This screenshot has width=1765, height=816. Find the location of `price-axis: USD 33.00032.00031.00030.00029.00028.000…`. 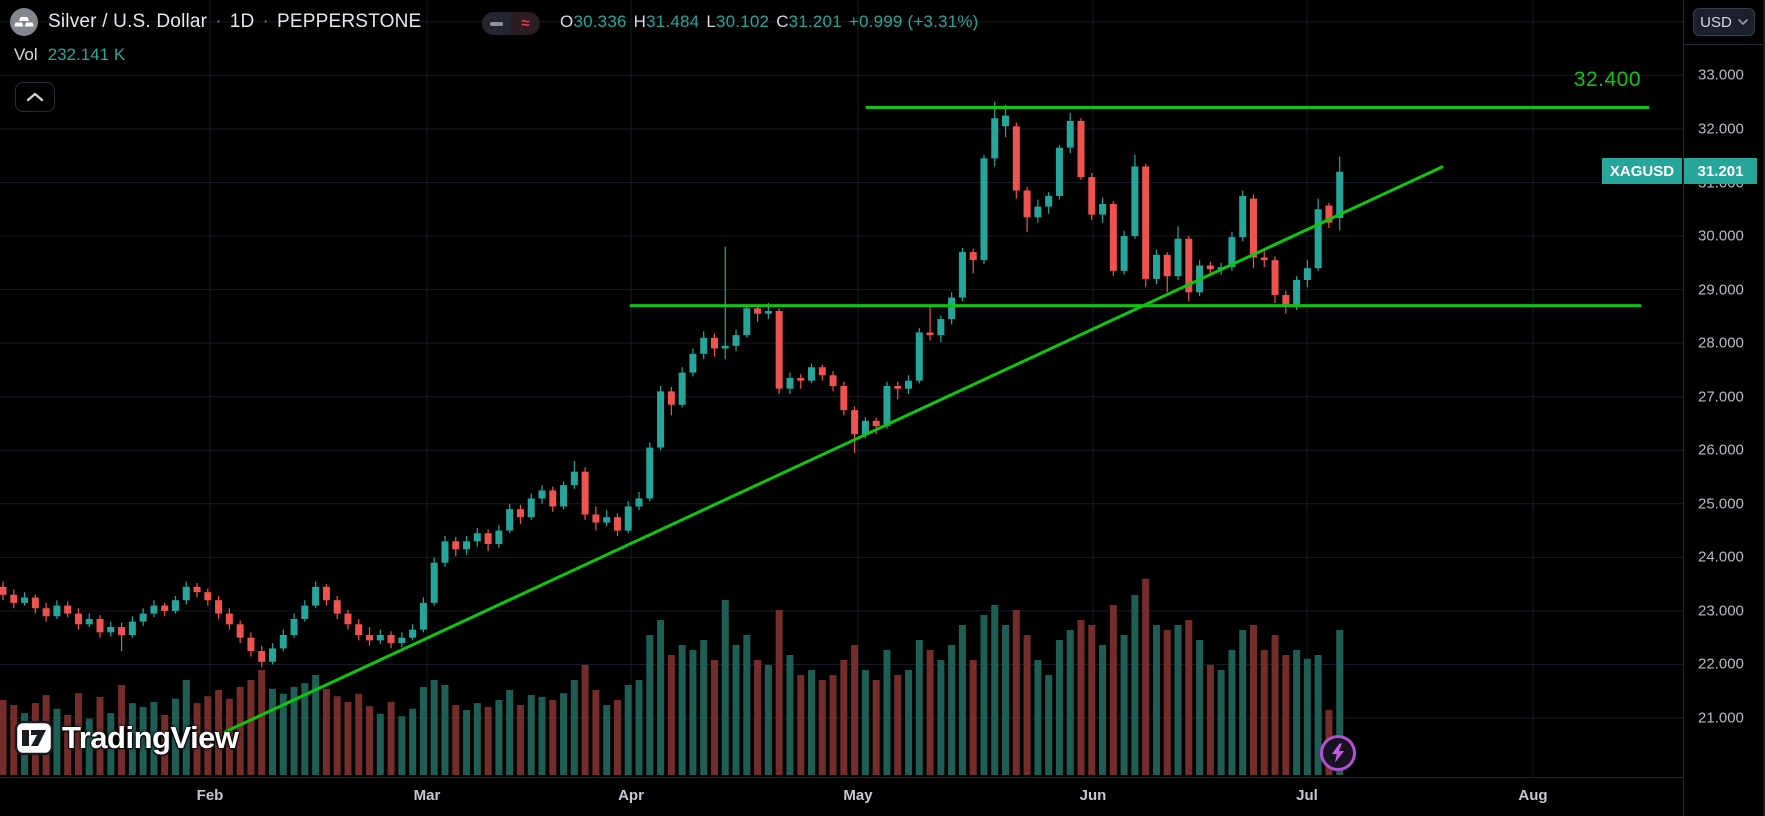

price-axis: USD 33.00032.00031.00030.00029.00028.000… is located at coordinates (1724, 408).